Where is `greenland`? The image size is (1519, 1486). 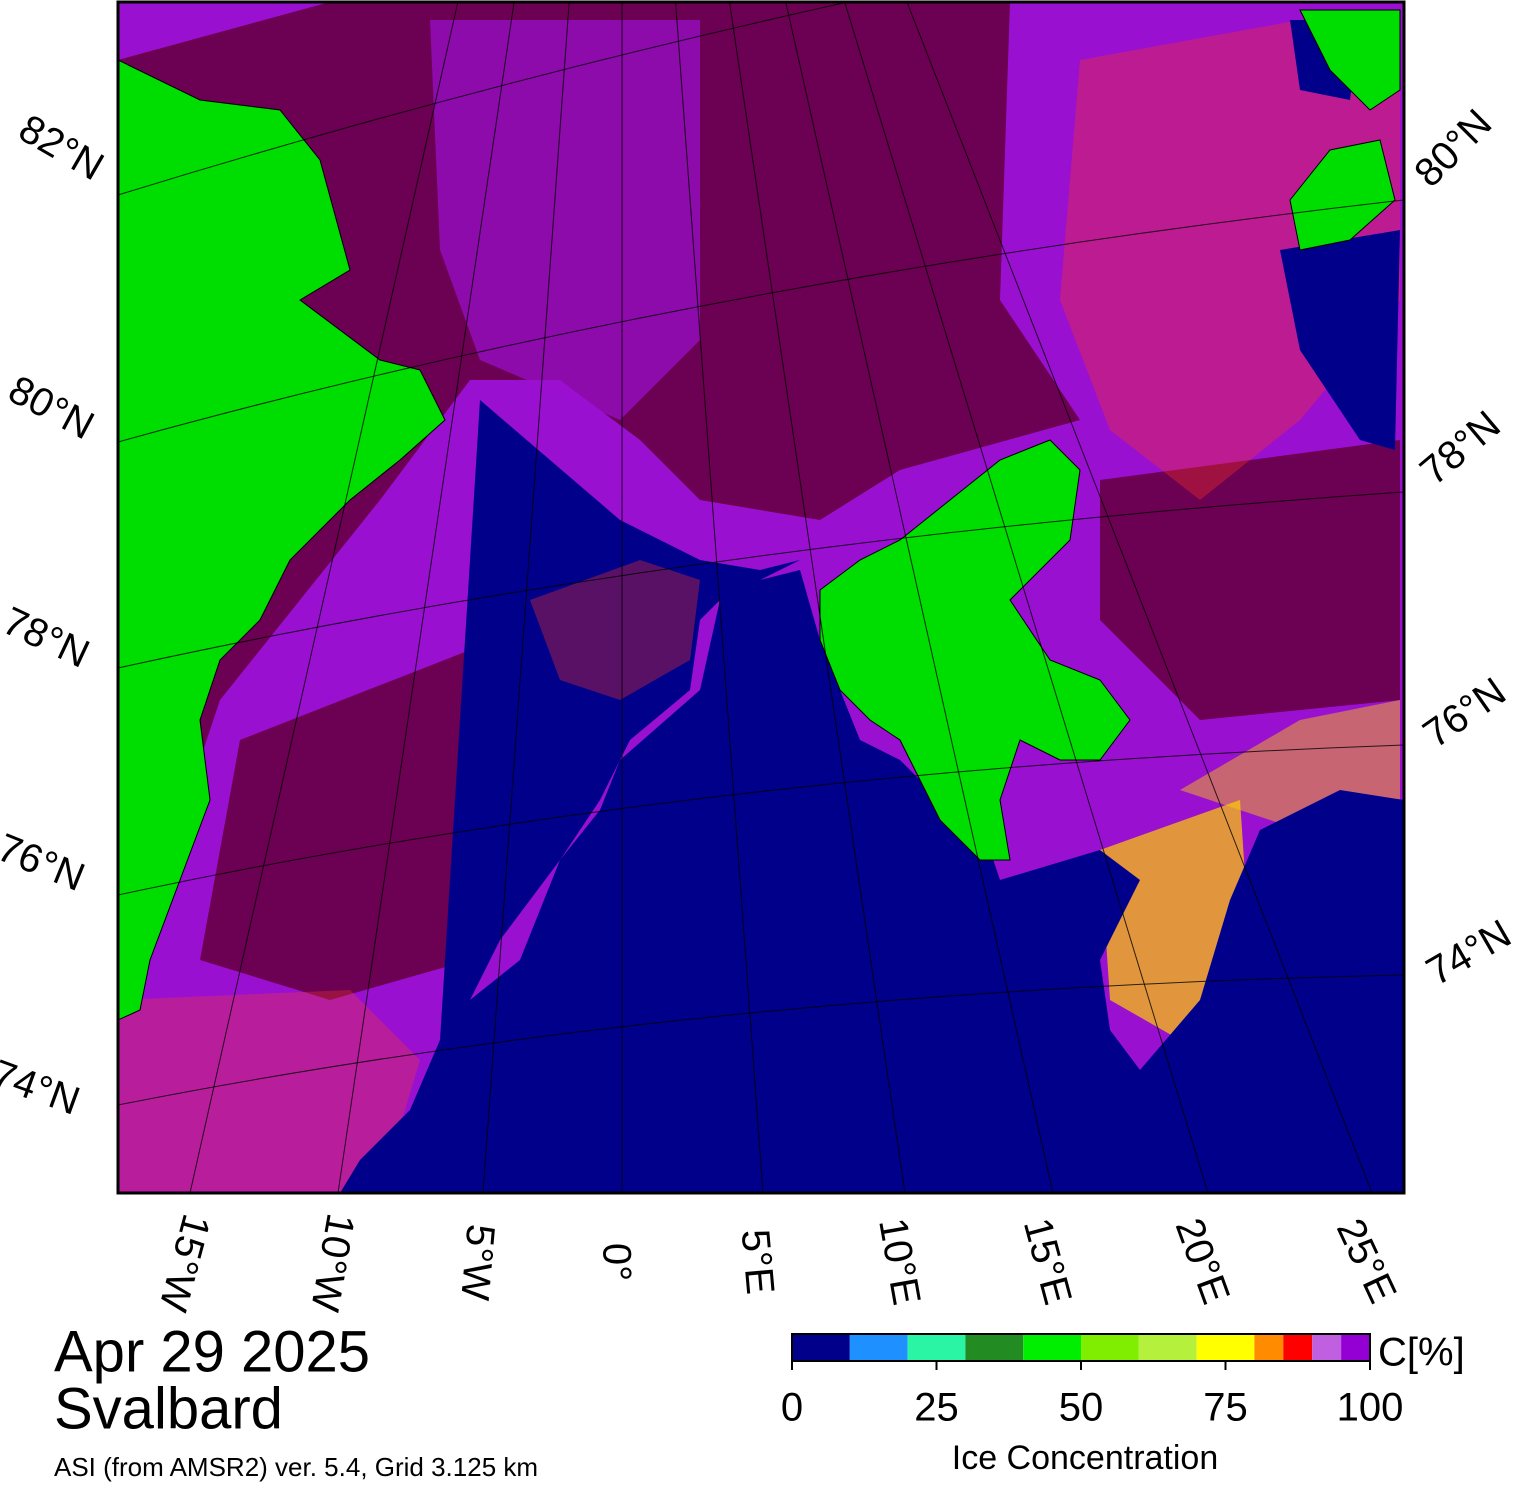 greenland is located at coordinates (282, 540).